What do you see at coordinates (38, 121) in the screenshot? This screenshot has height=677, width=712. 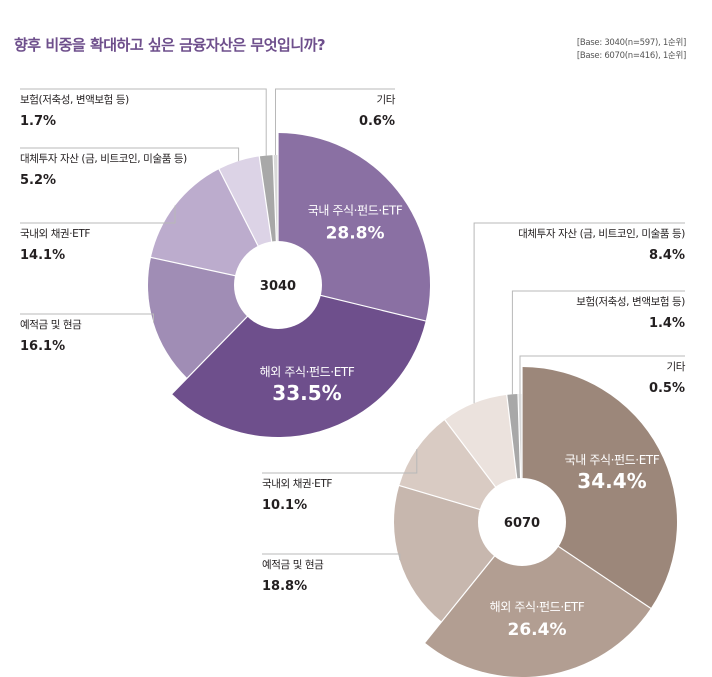 I see `slice-label-value: 1.7%` at bounding box center [38, 121].